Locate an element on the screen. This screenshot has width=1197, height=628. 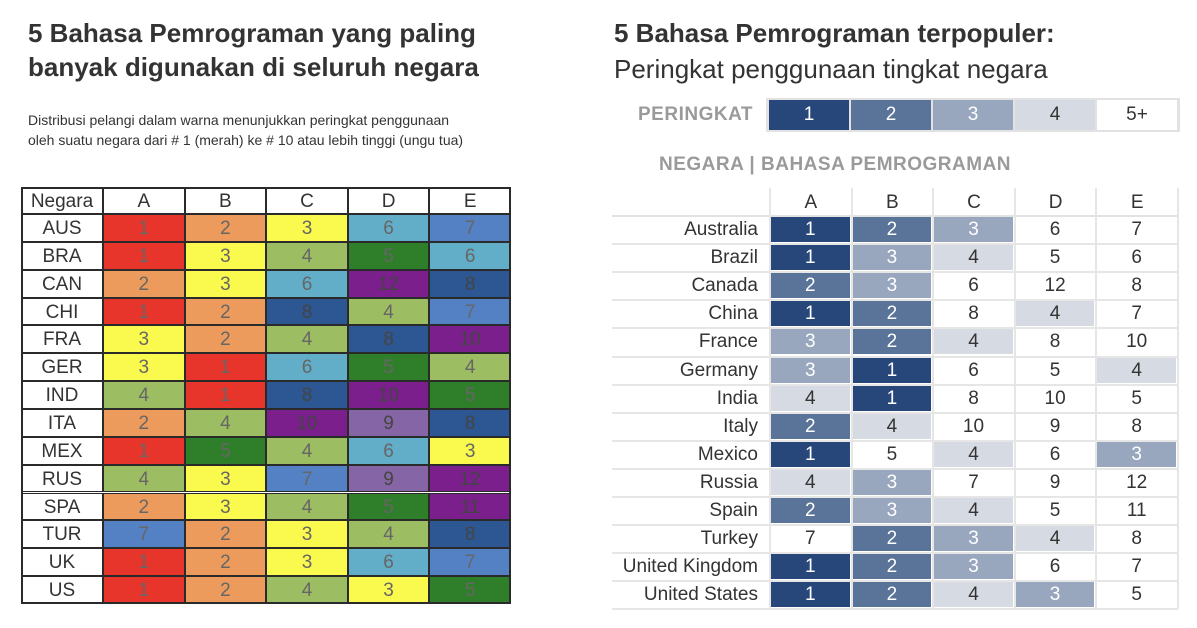
left-heat-cell: 2 is located at coordinates (225, 228).